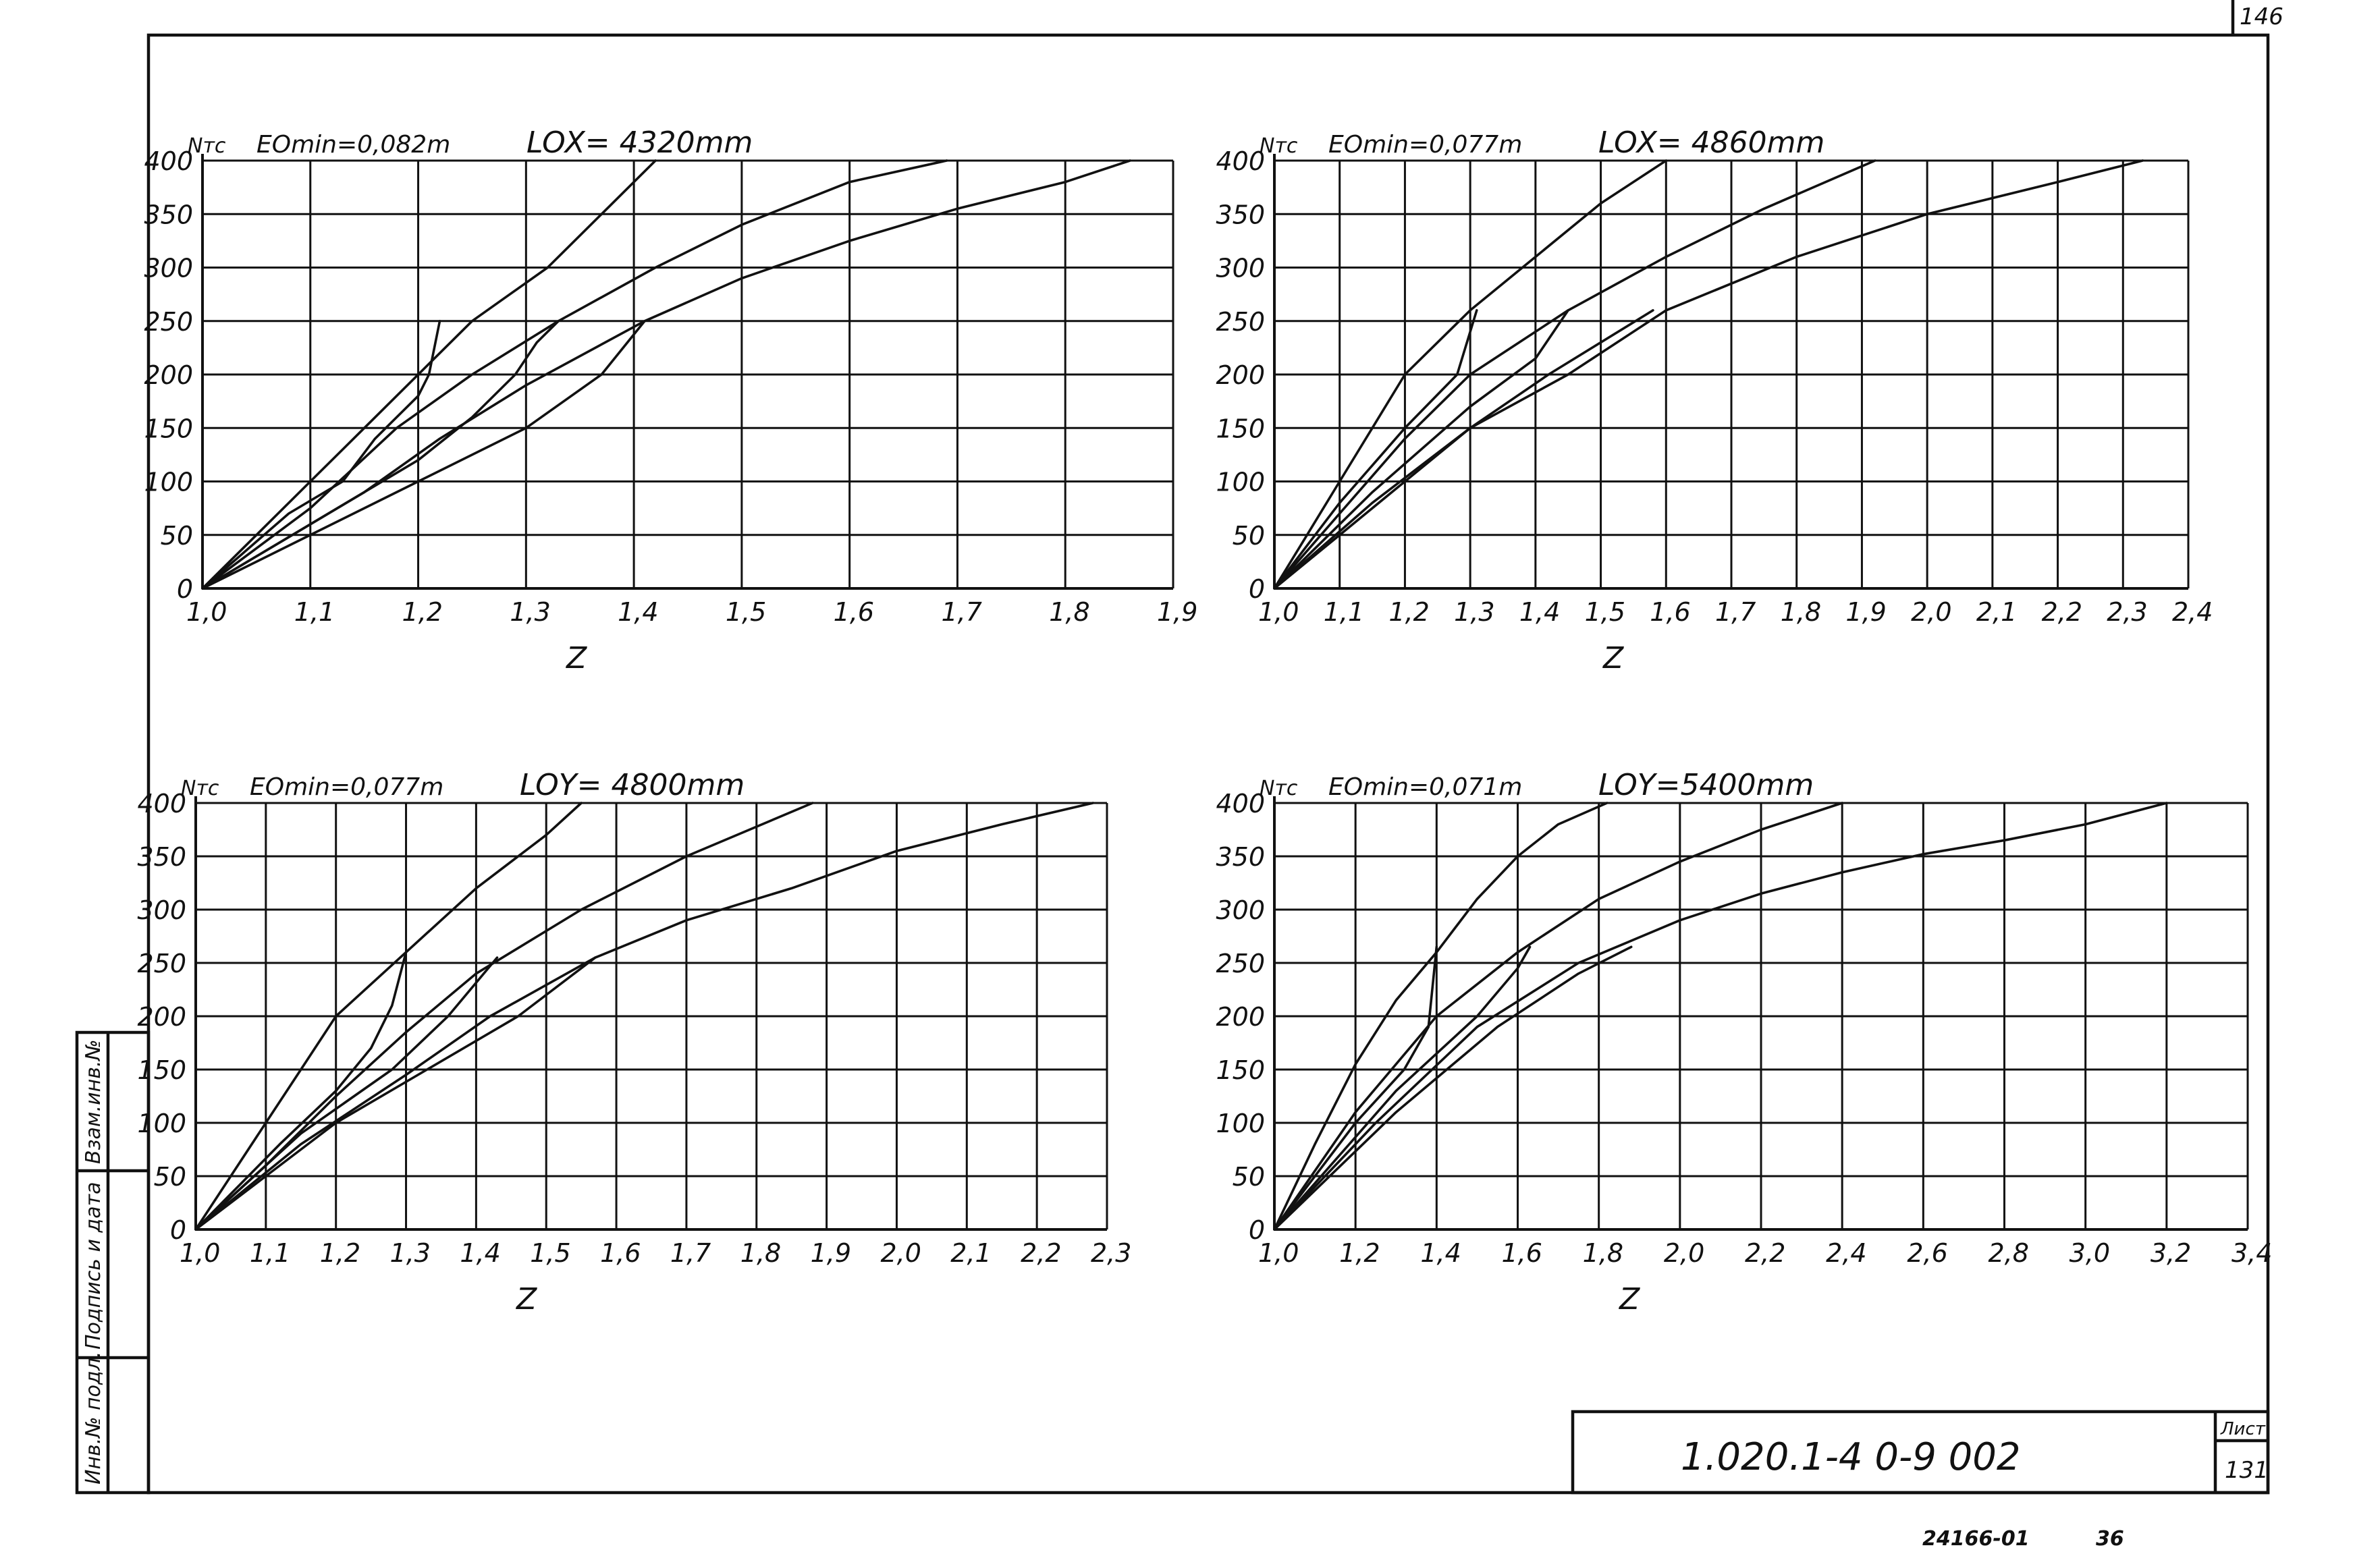  I want to click on title-block: 1.020.1-4 0-9 002 Лист 131, so click(1920, 1452).